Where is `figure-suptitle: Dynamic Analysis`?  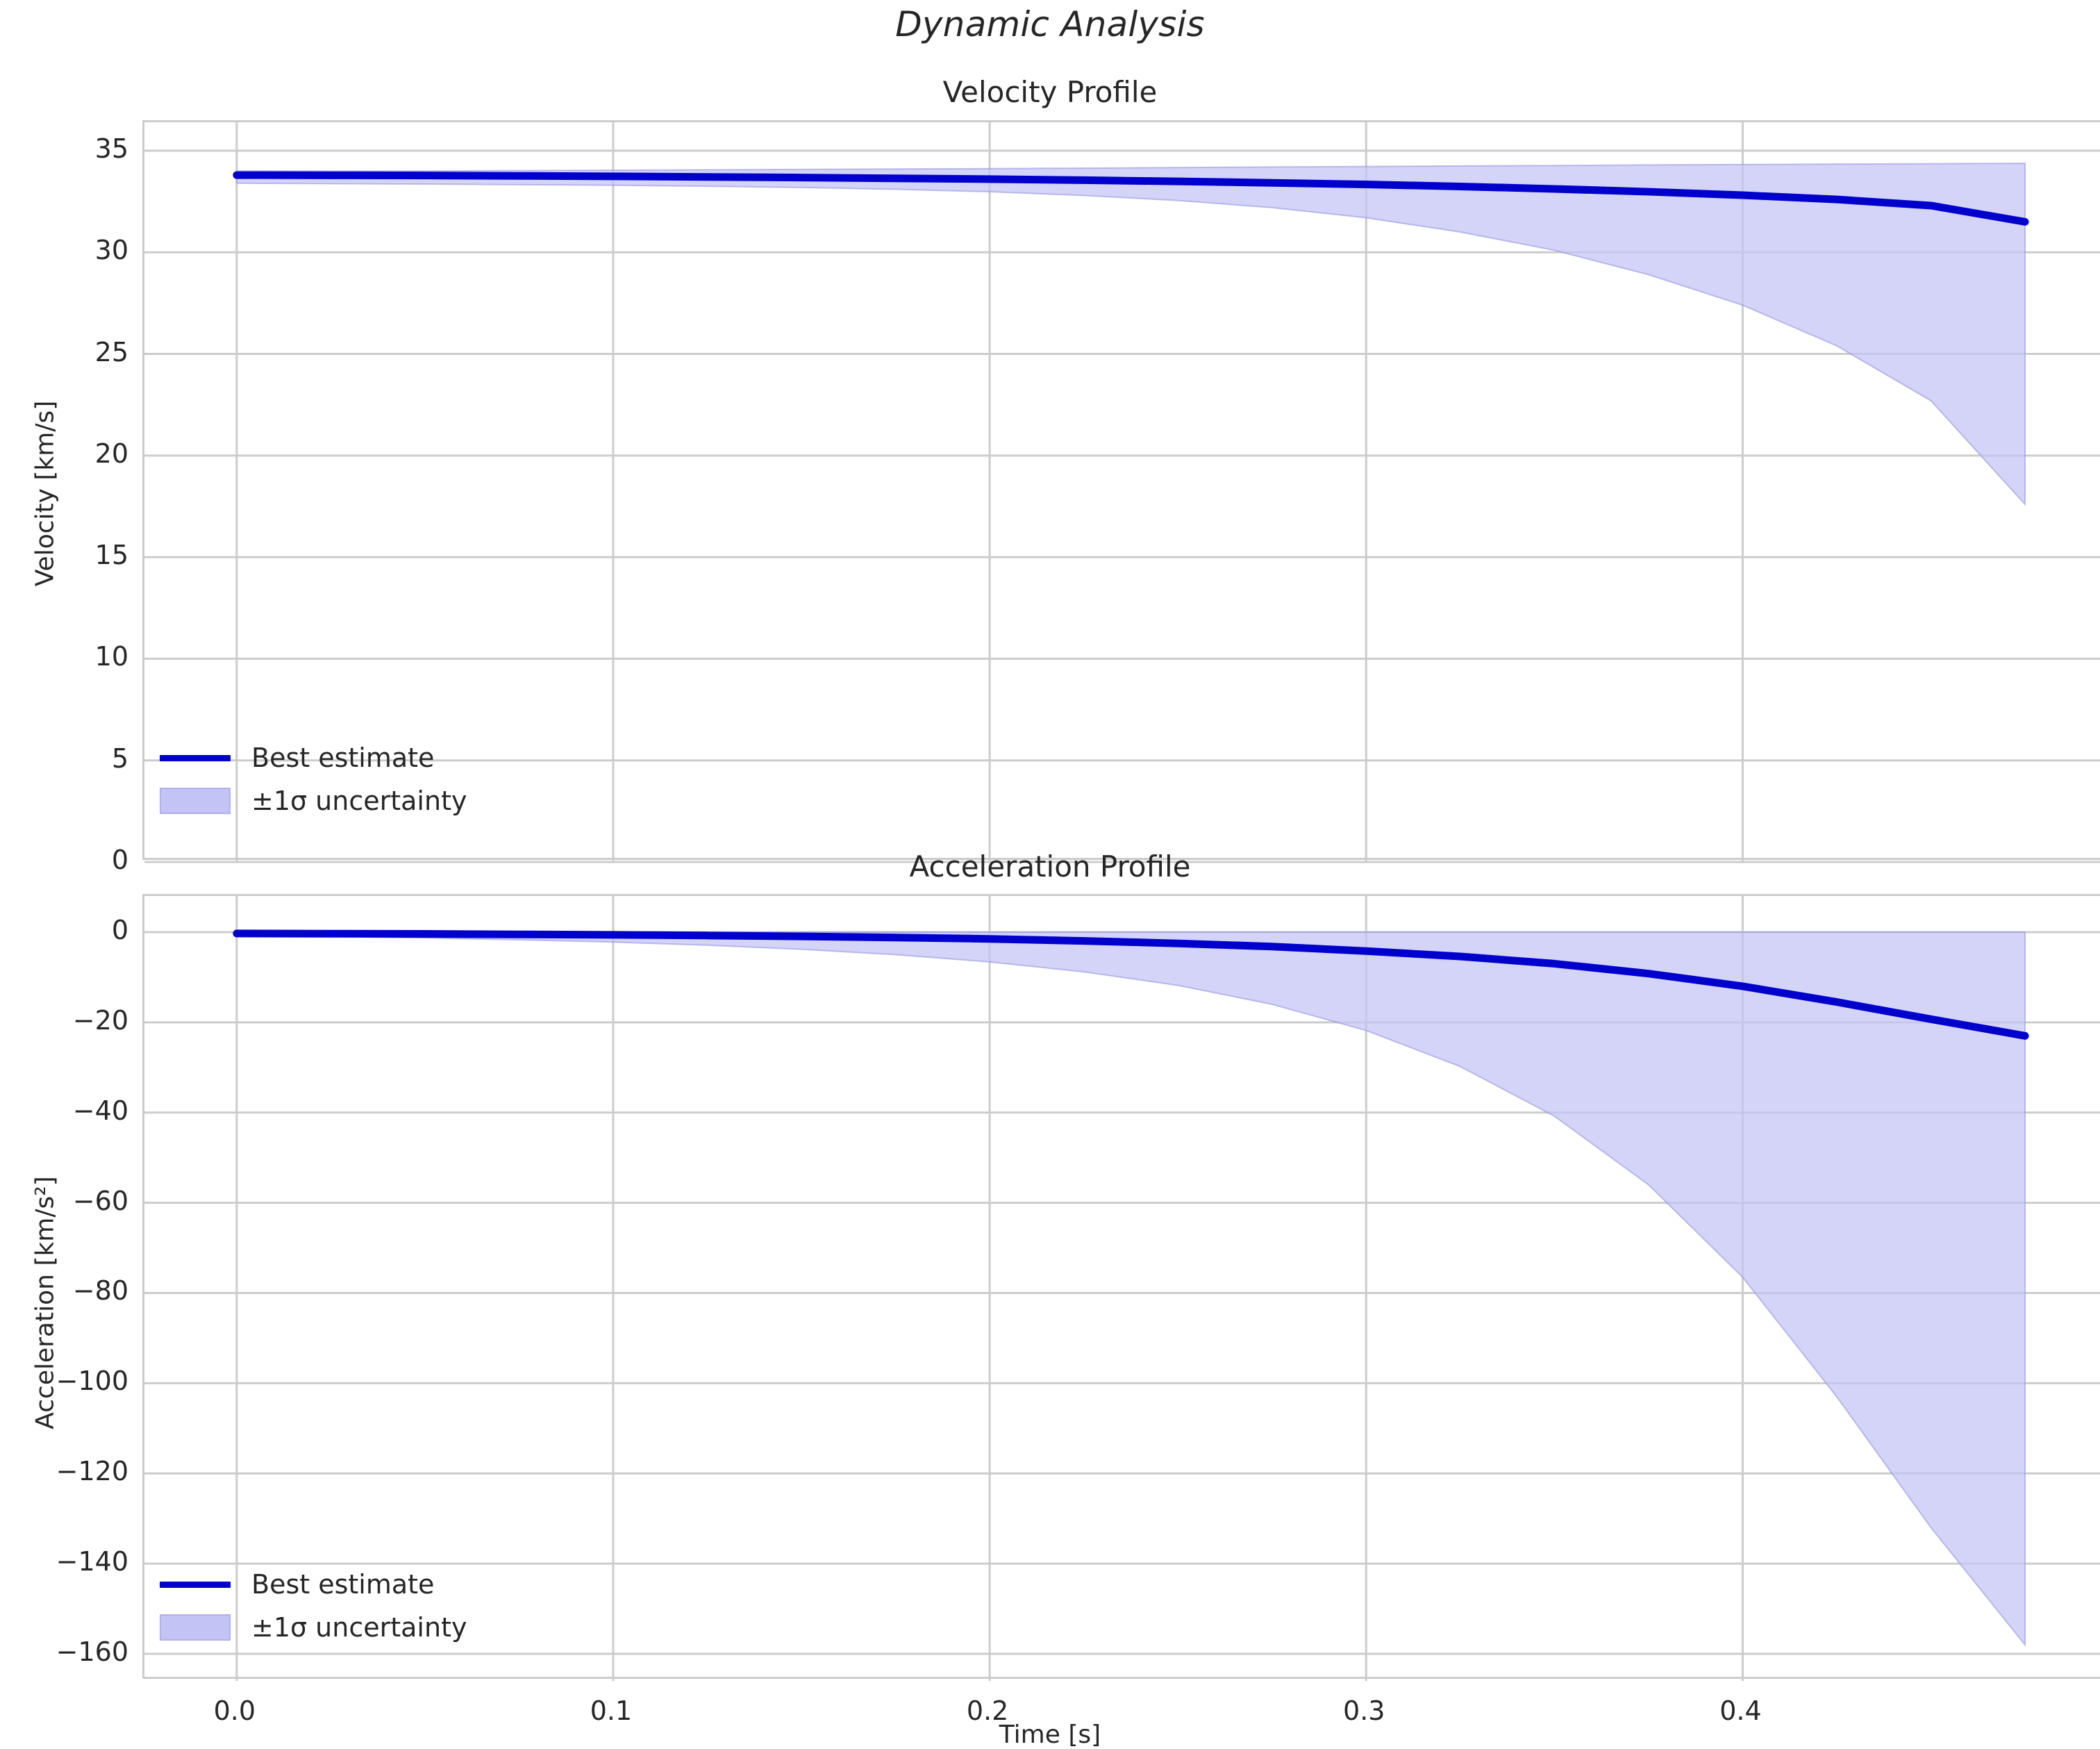
figure-suptitle: Dynamic Analysis is located at coordinates (1050, 24).